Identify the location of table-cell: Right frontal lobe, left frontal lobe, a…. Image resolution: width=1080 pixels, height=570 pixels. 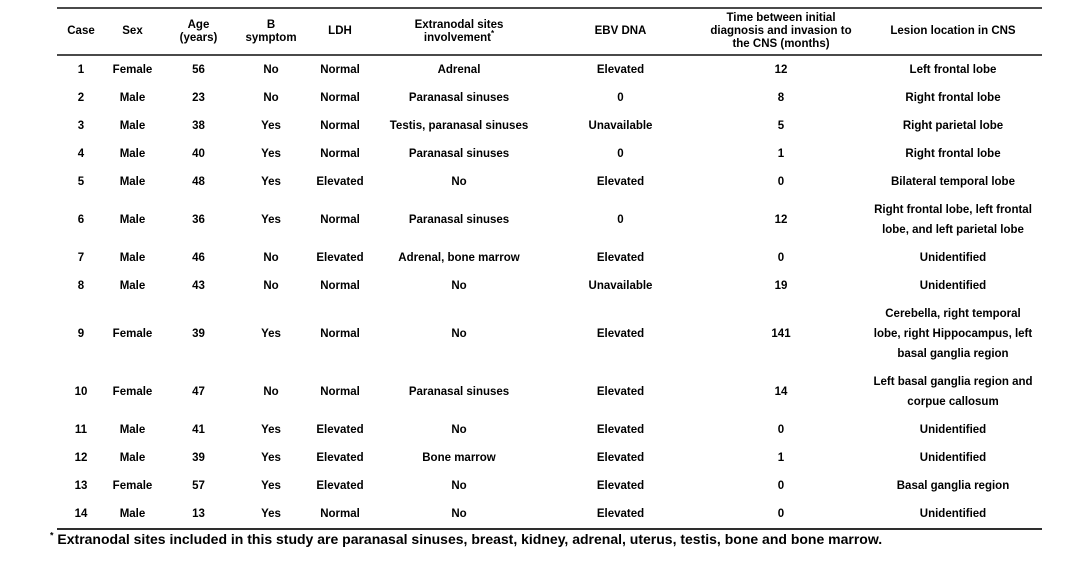
(953, 220).